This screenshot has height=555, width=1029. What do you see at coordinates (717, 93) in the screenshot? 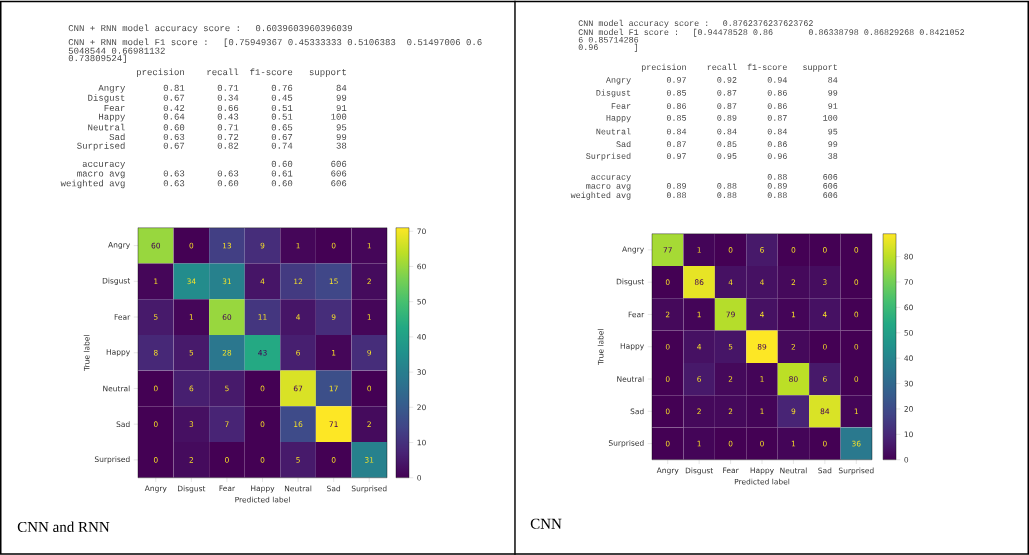
I see `text: Disgust 0.85 0.87 0.86 99` at bounding box center [717, 93].